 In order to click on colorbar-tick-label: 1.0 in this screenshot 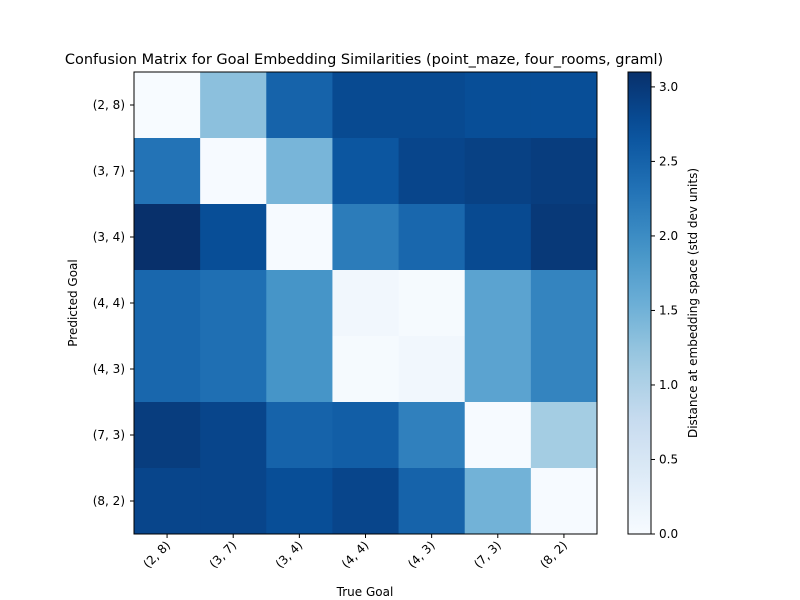, I will do `click(668, 385)`.